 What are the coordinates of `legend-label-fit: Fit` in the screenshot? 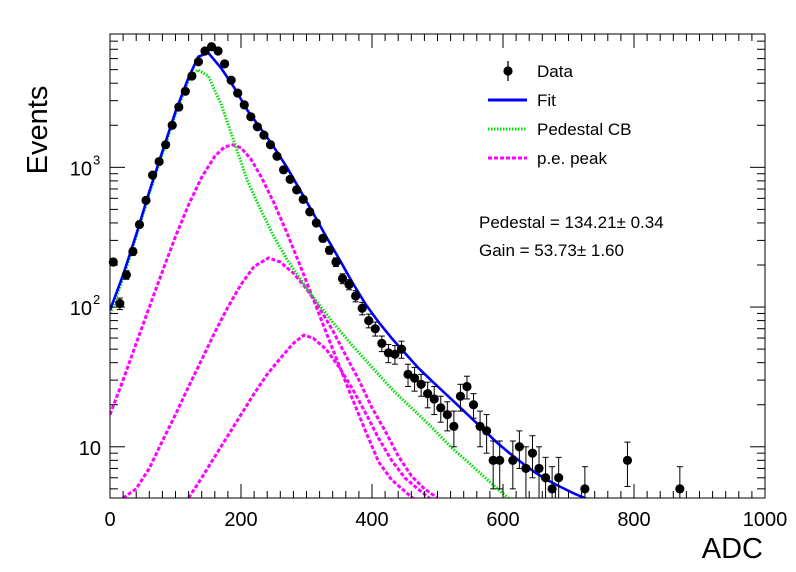 It's located at (546, 100).